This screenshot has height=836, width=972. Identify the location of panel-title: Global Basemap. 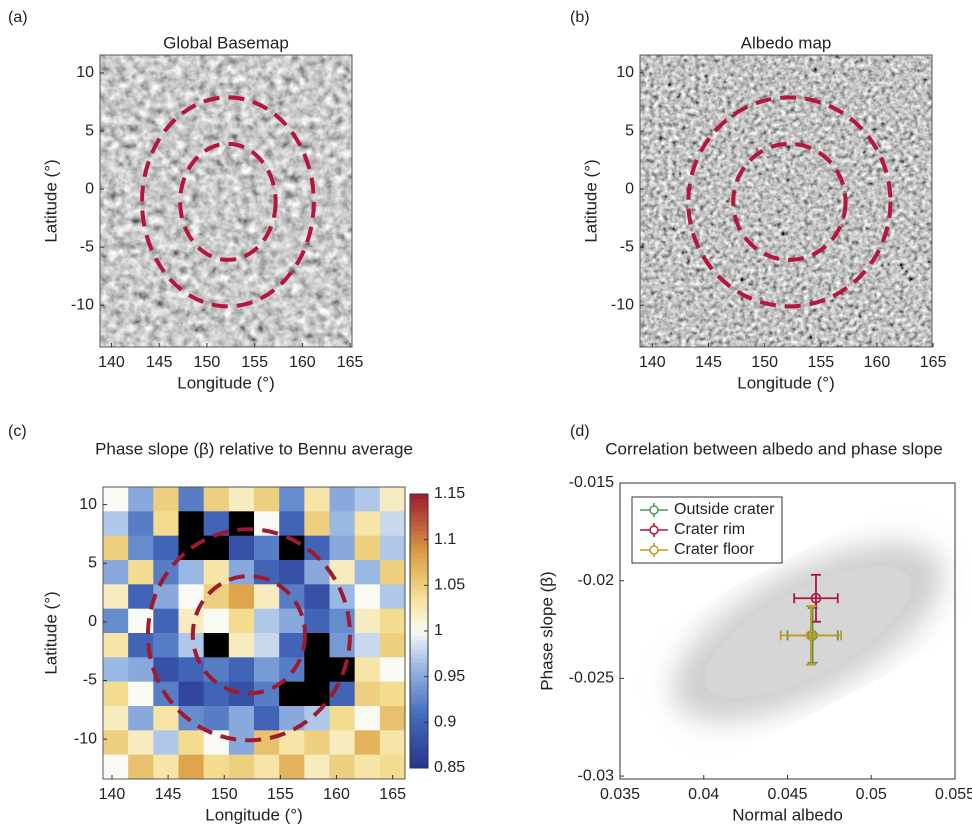
(226, 42).